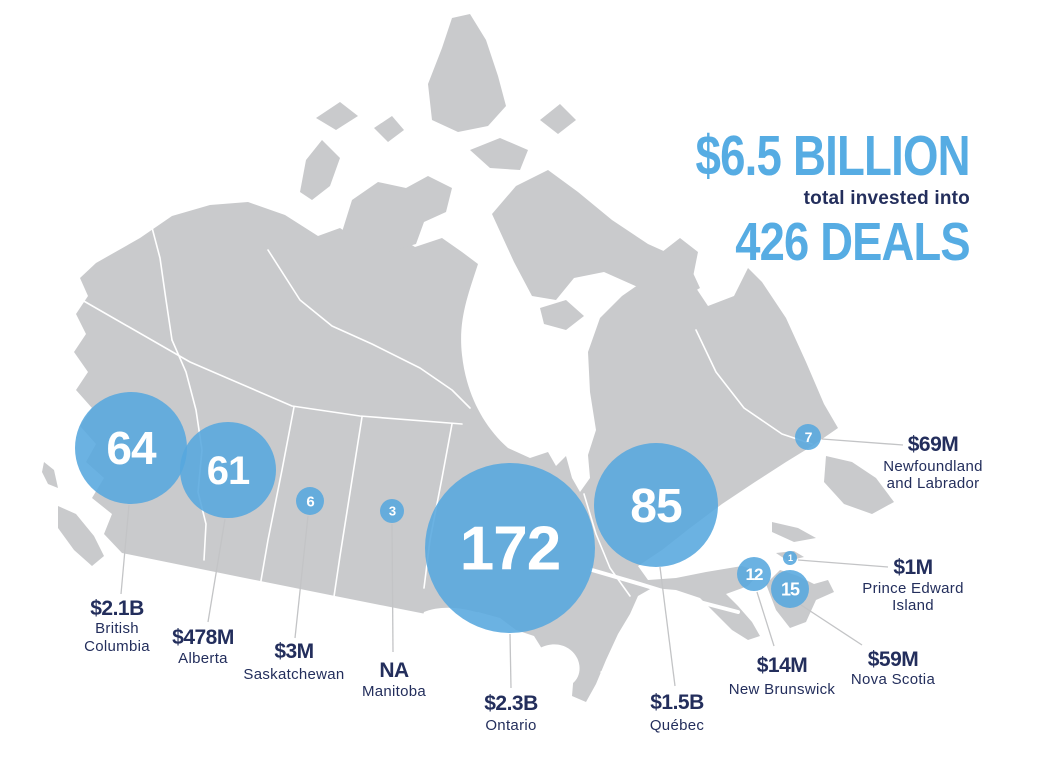 This screenshot has height=759, width=1050. What do you see at coordinates (117, 608) in the screenshot?
I see `amount-bc: $2.1B` at bounding box center [117, 608].